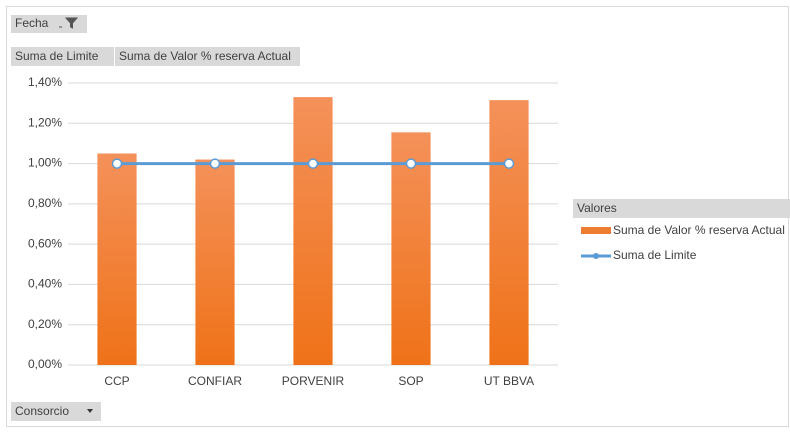 Image resolution: width=790 pixels, height=432 pixels. Describe the element at coordinates (116, 381) in the screenshot. I see `x-tick-label: CCP` at that location.